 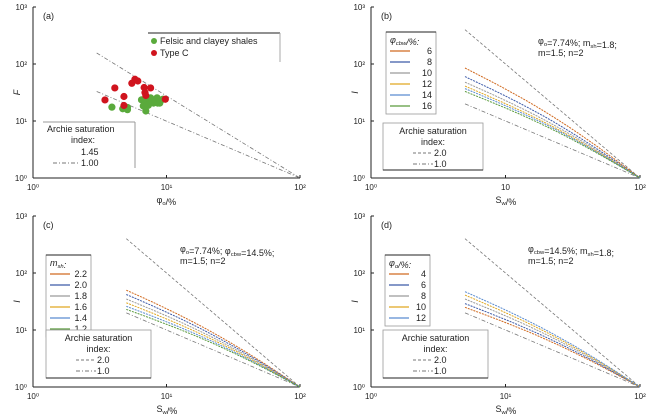 What do you see at coordinates (423, 274) in the screenshot?
I see `series-legend-label: 4` at bounding box center [423, 274].